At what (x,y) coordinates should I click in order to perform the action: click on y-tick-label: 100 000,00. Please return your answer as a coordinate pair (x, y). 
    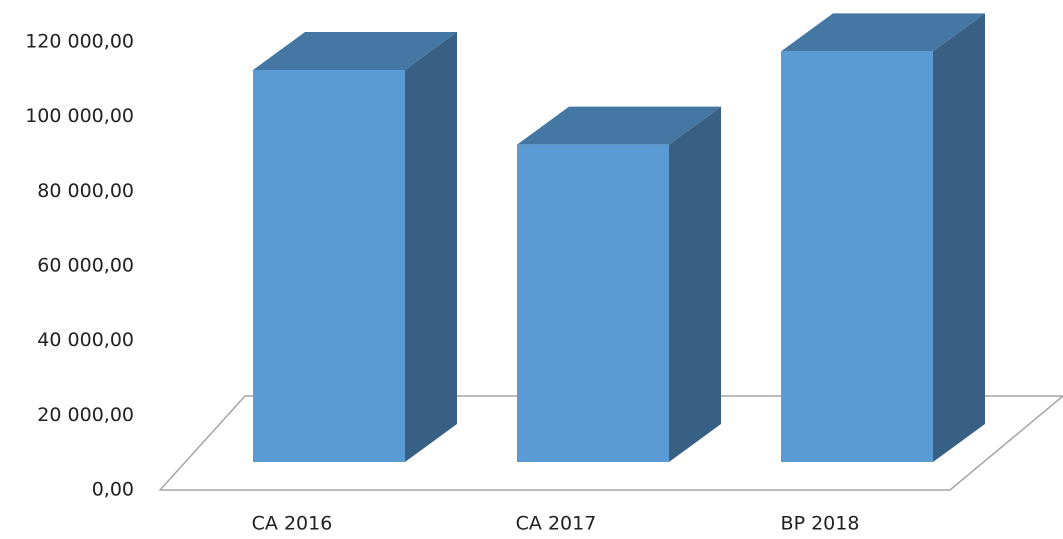
    Looking at the image, I should click on (79, 116).